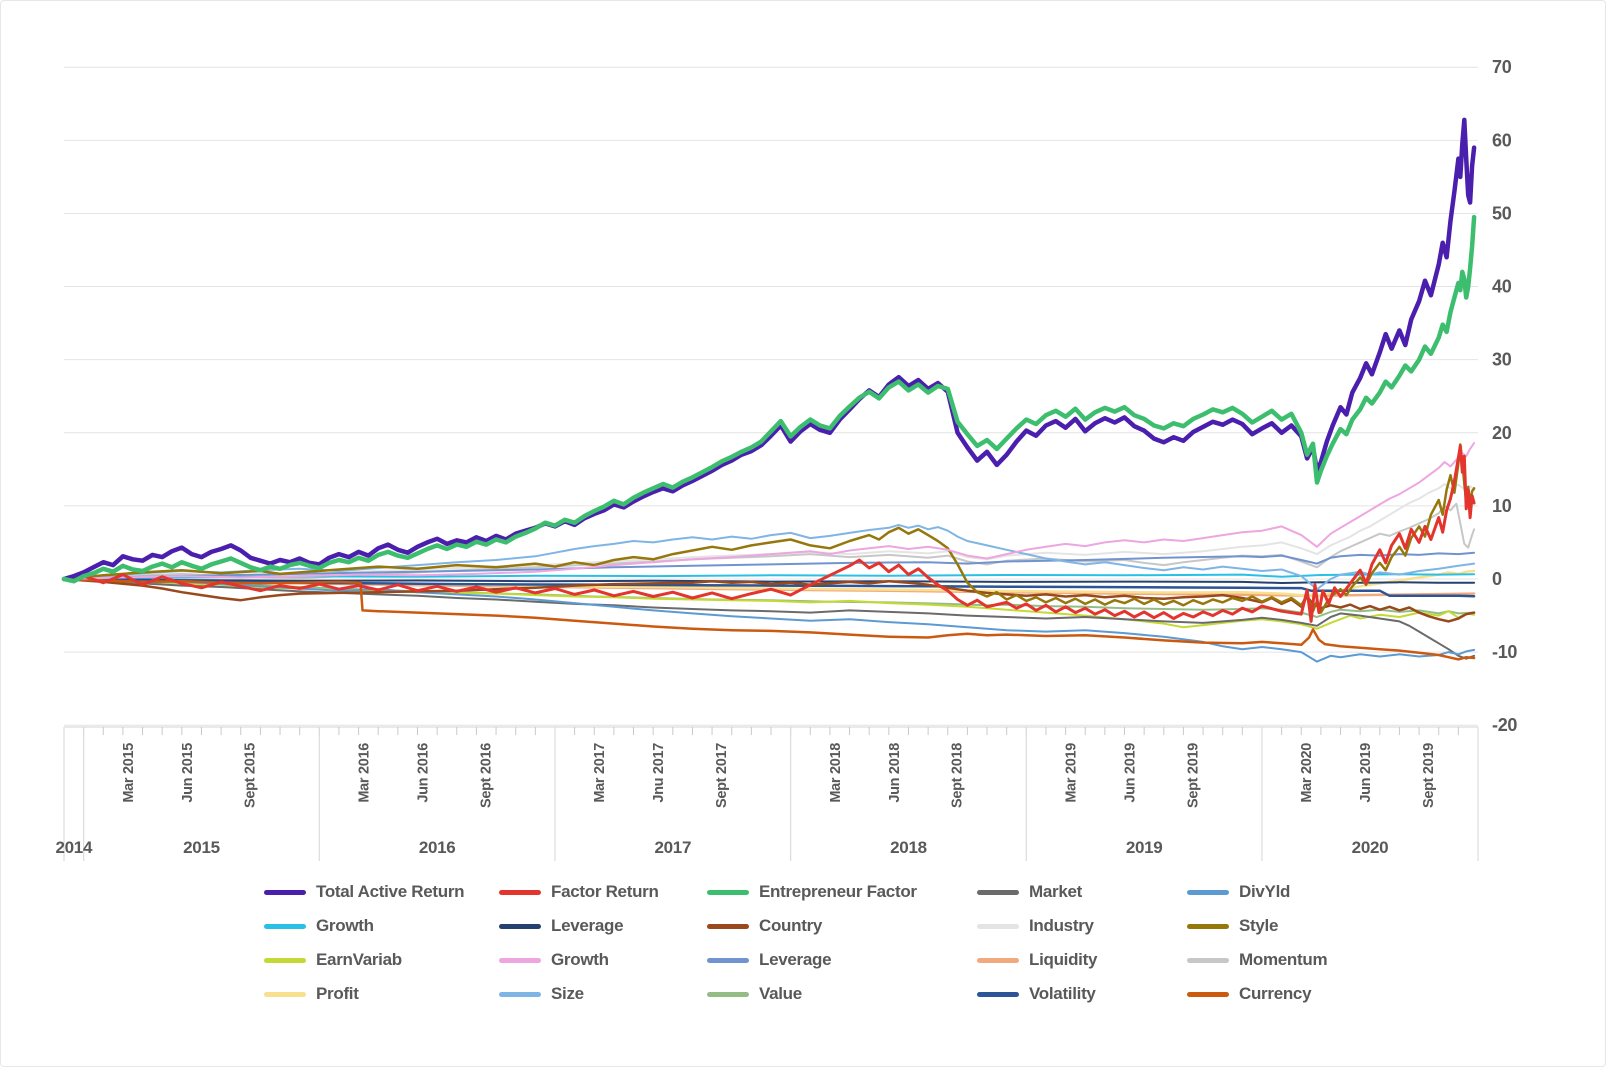 This screenshot has height=1067, width=1606. What do you see at coordinates (1505, 396) in the screenshot?
I see `y-axis-labels: 70 60 50 40 30 20 10 0 -10 -20` at bounding box center [1505, 396].